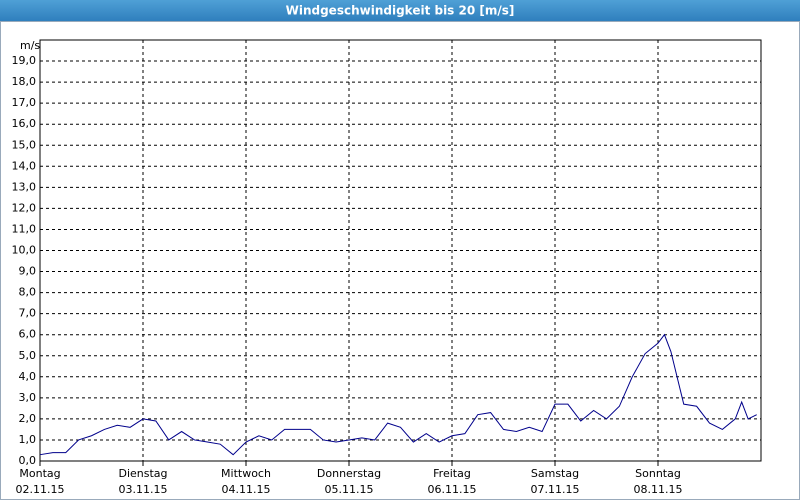  I want to click on y-tick-label: 11,0, so click(24, 228).